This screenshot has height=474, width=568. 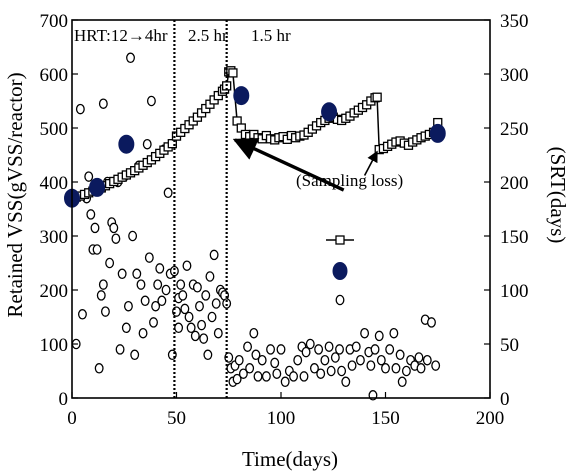 What do you see at coordinates (490, 418) in the screenshot?
I see `x-tick-label: 200` at bounding box center [490, 418].